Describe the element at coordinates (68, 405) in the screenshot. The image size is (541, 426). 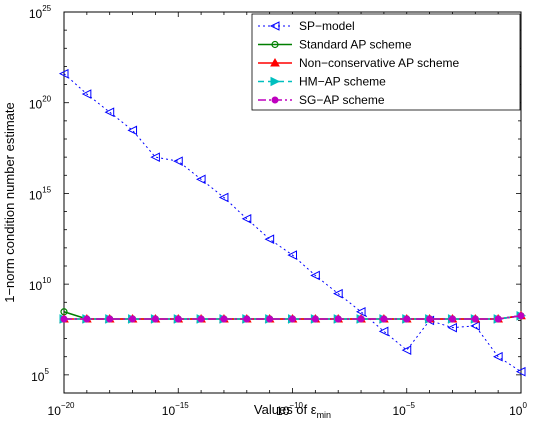
I see `x-tick-exponent: −20` at that location.